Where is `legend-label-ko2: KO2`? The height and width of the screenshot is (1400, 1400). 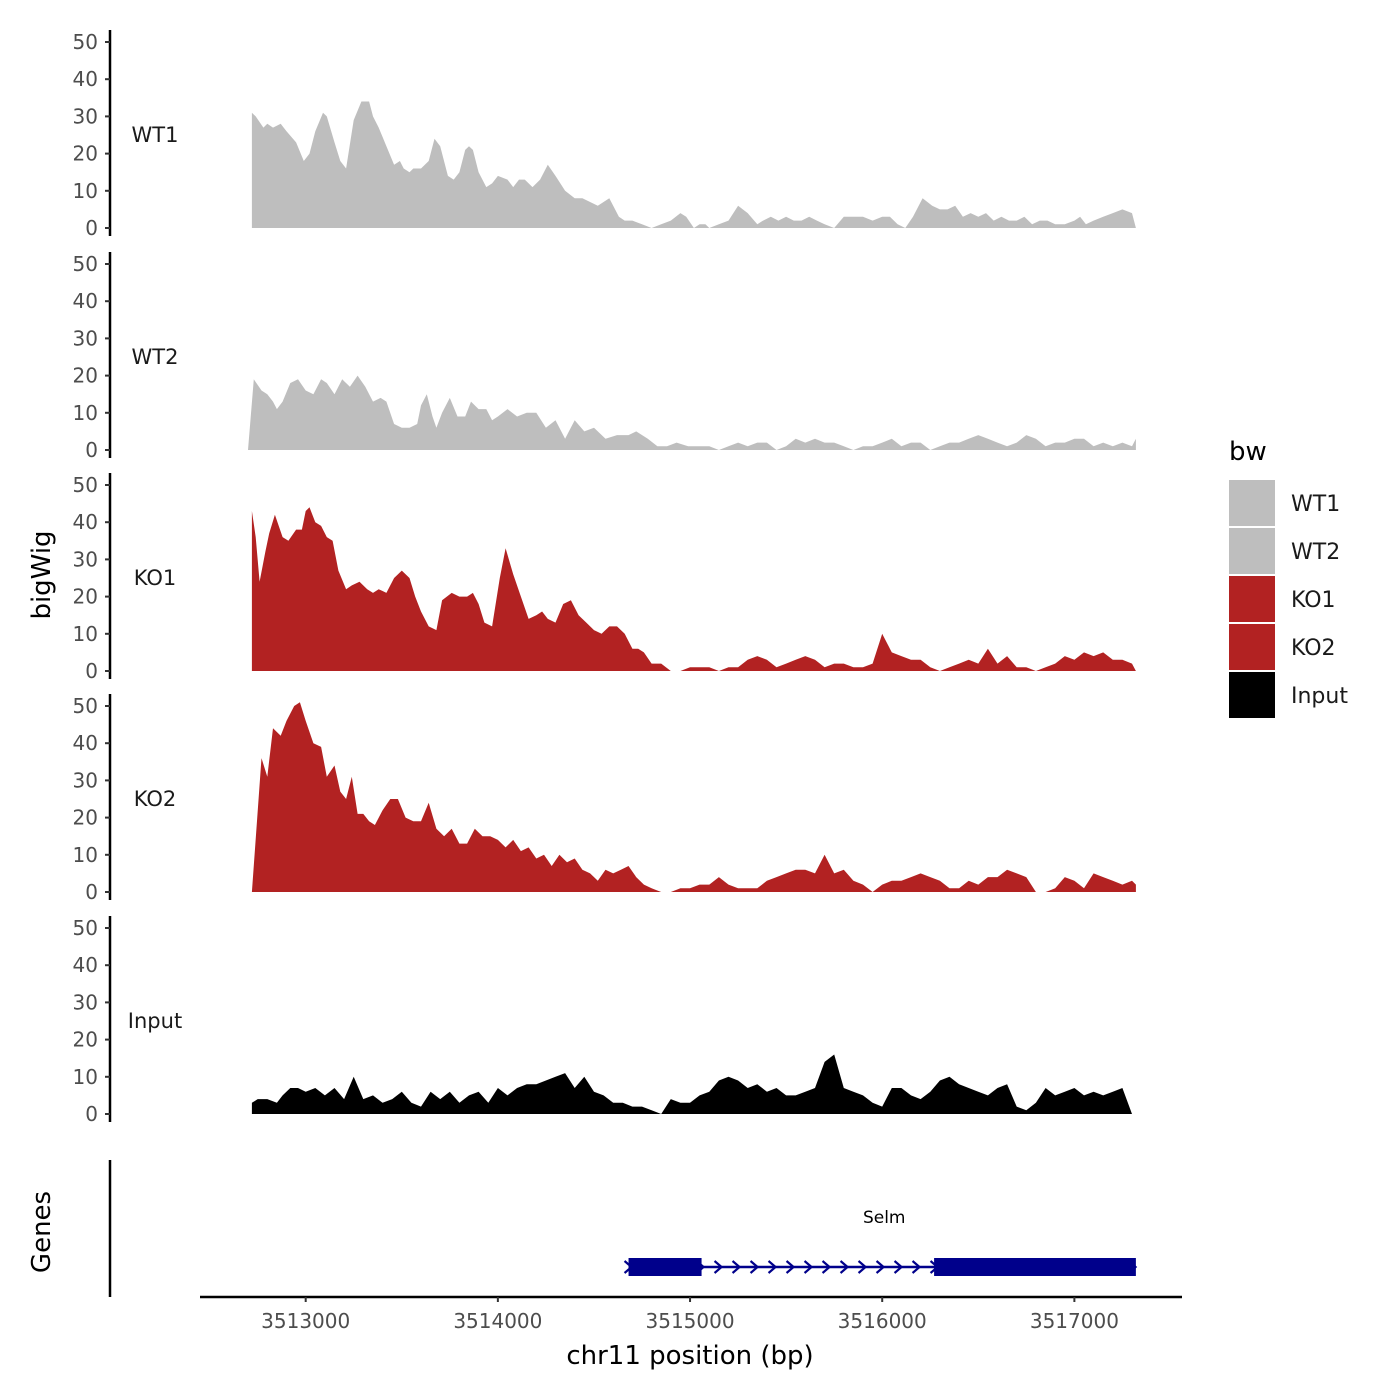
legend-label-ko2: KO2 is located at coordinates (1313, 648).